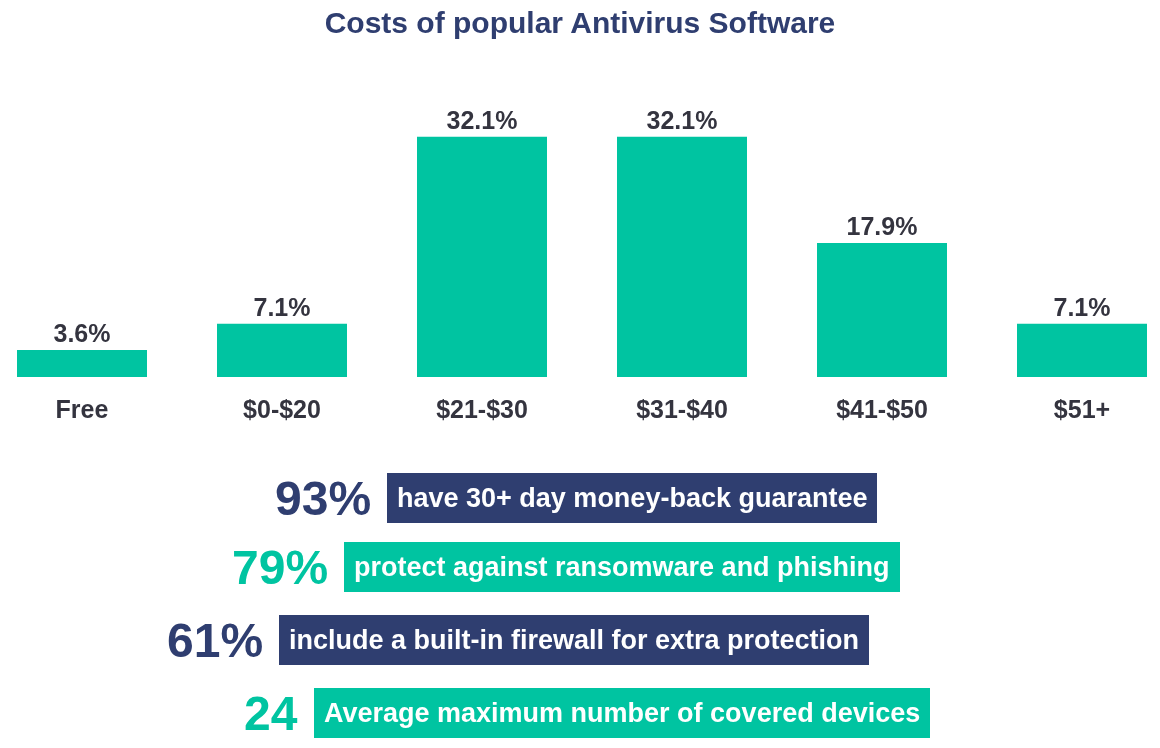  What do you see at coordinates (622, 567) in the screenshot?
I see `text: protect against ransomware and phishing` at bounding box center [622, 567].